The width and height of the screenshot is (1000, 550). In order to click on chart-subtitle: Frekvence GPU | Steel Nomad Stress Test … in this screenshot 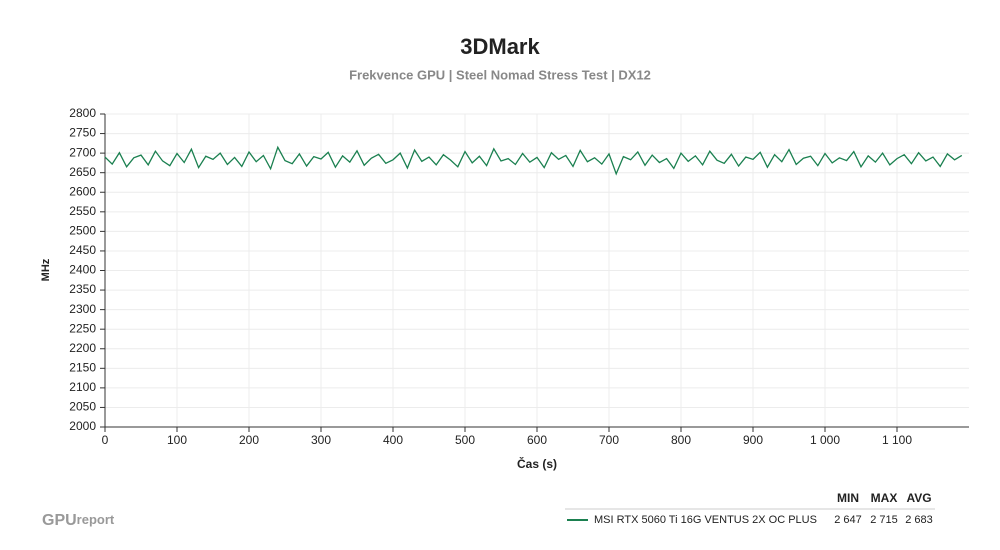, I will do `click(500, 74)`.